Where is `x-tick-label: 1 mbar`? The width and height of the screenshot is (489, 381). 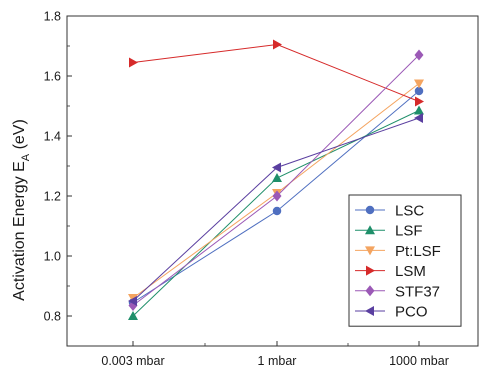 x-tick-label: 1 mbar is located at coordinates (277, 361).